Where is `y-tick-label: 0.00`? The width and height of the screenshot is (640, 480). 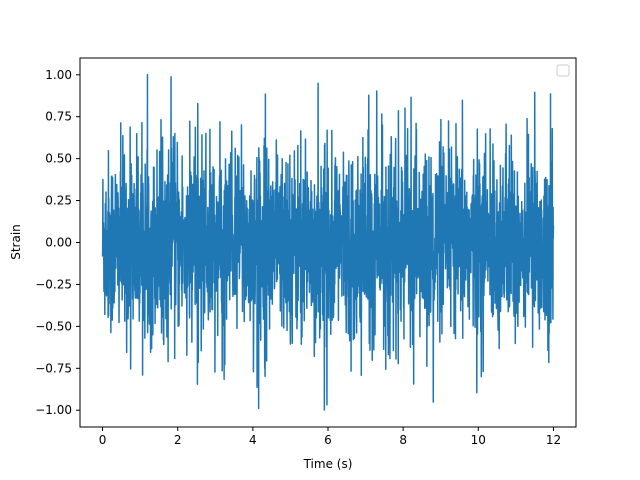 y-tick-label: 0.00 is located at coordinates (58, 243).